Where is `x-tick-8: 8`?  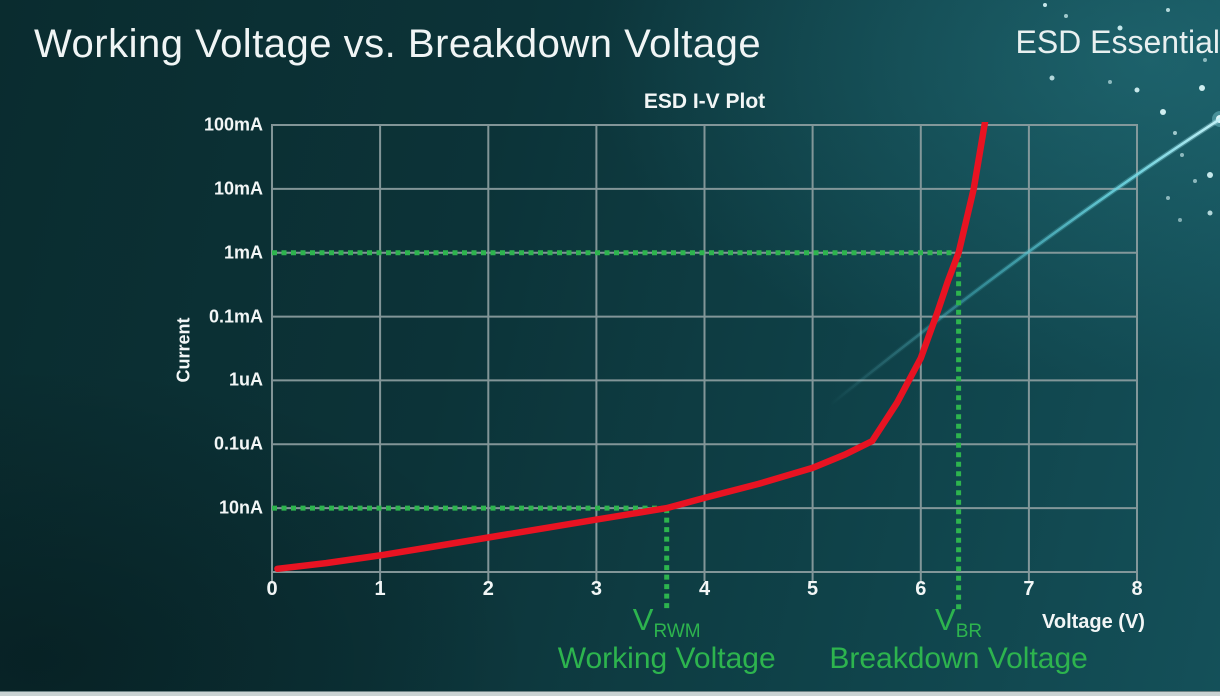 x-tick-8: 8 is located at coordinates (1137, 589).